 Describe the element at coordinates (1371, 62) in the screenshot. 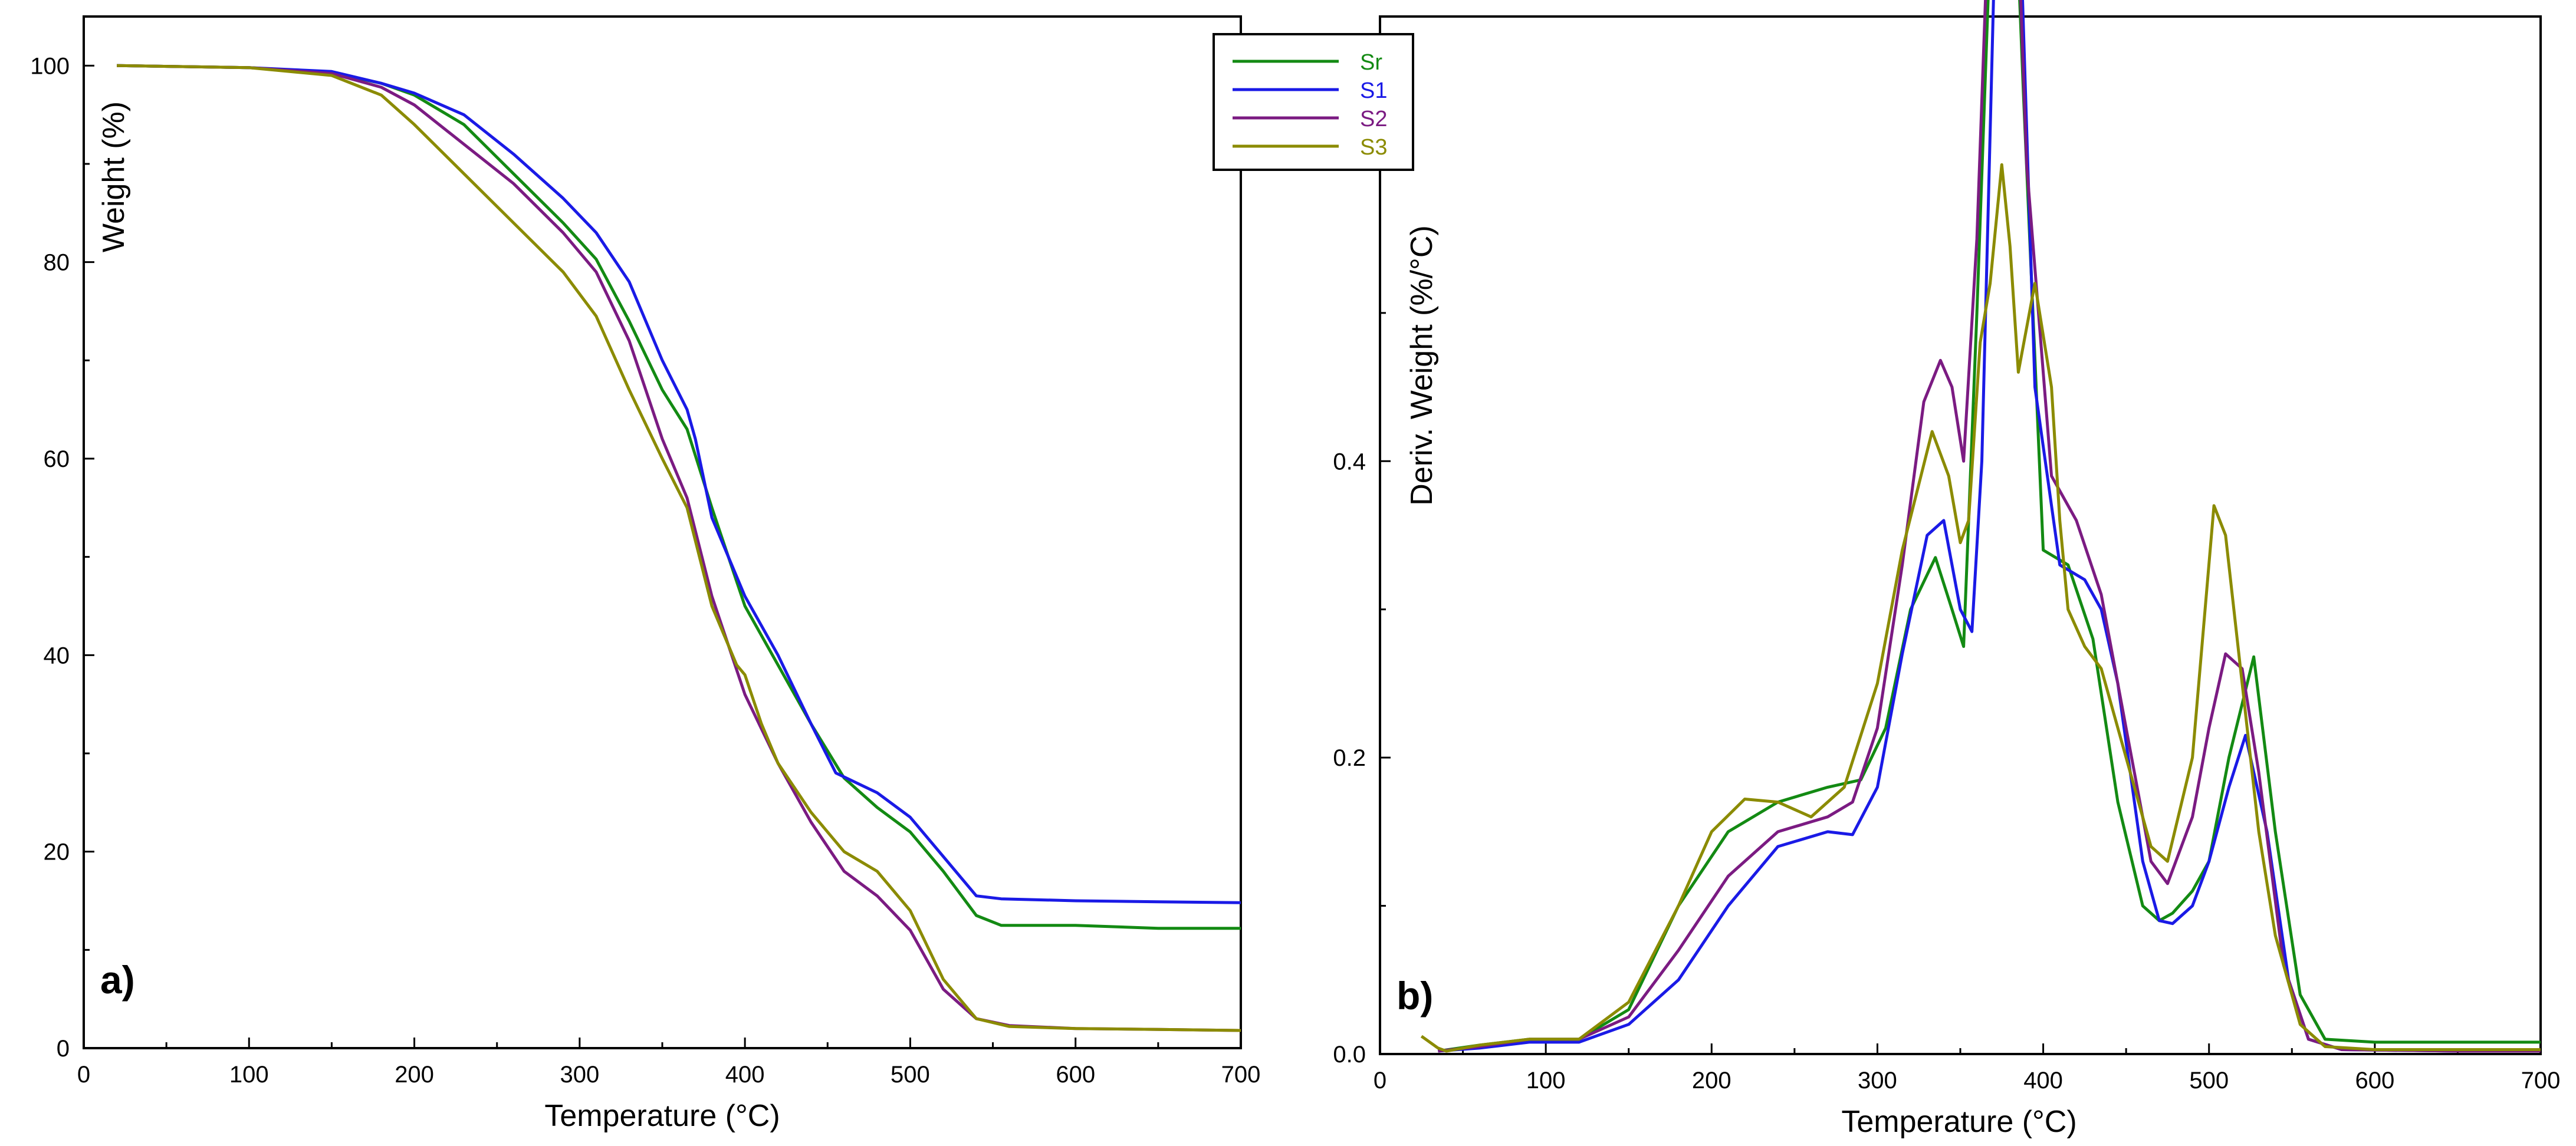

I see `legend-label-sr: Sr` at that location.